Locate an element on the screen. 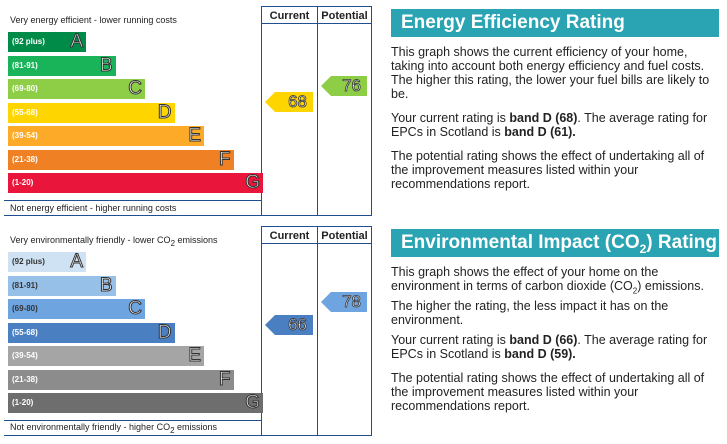 Image resolution: width=727 pixels, height=444 pixels. current-rating-arrow: 66 is located at coordinates (289, 325).